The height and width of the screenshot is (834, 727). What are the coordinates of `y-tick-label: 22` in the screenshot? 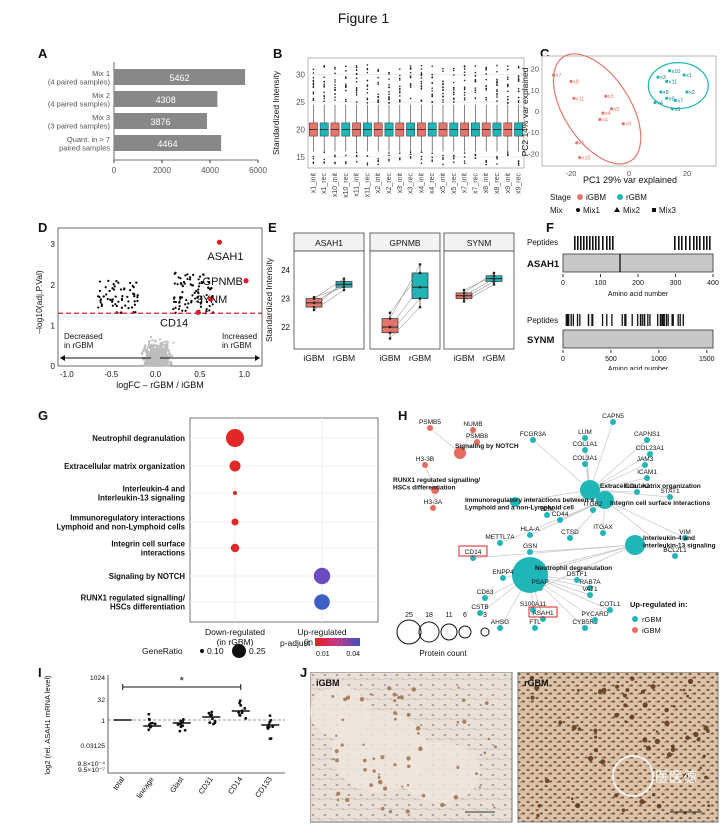 It's located at (285, 327).